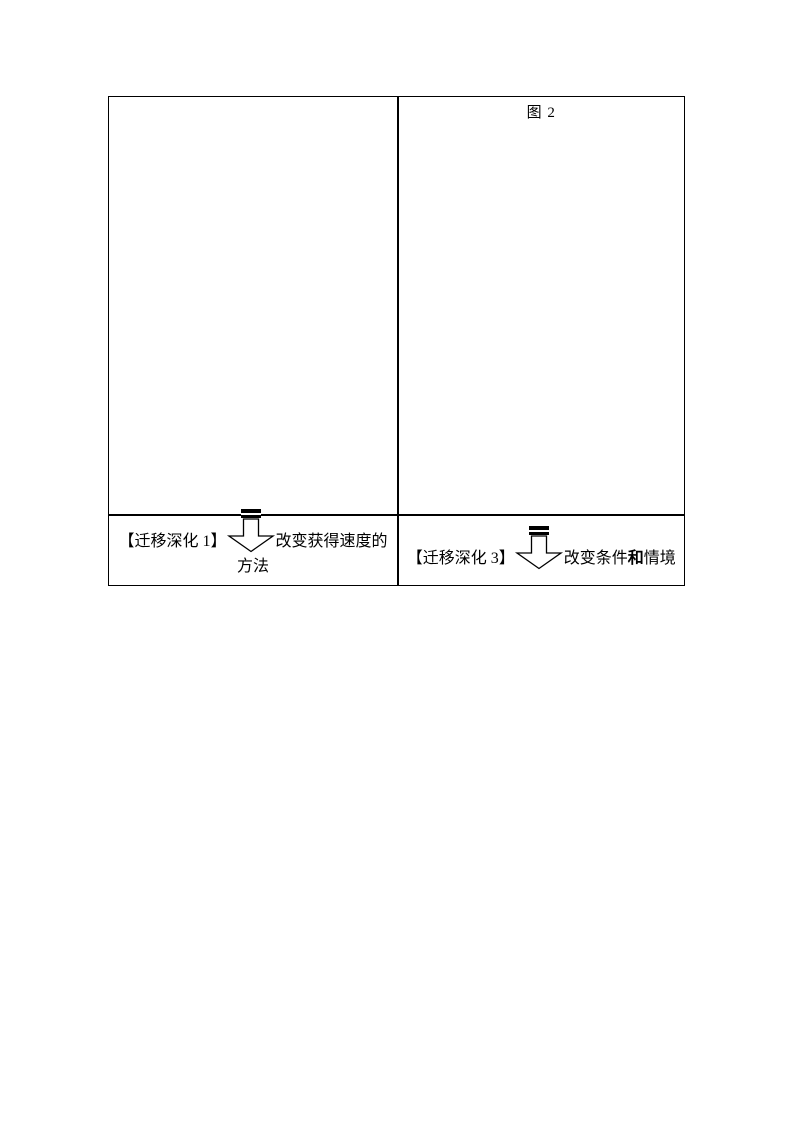 This screenshot has height=1123, width=794. I want to click on transfer-1-line: 【迁移深化 1】 改变获得速度的, so click(253, 530).